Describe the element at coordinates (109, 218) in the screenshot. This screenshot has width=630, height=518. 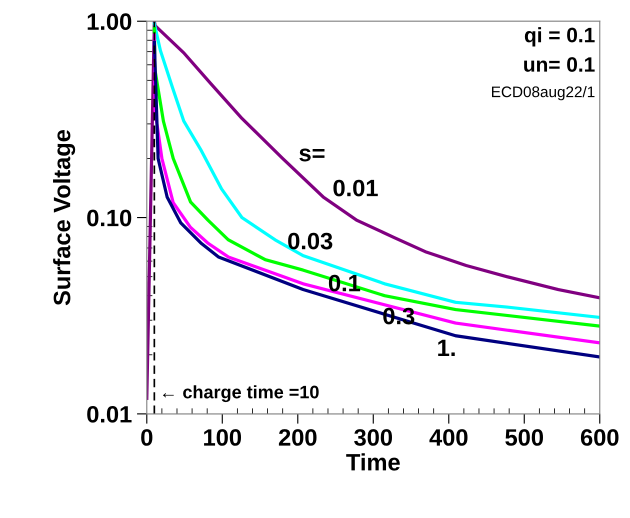
I see `y-tick-label: 0.10` at that location.